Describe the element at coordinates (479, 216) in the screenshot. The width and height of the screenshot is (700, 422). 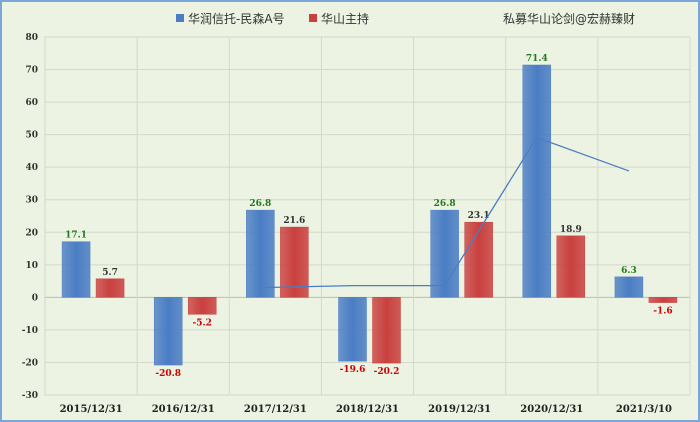
I see `data-label: 23.1` at that location.